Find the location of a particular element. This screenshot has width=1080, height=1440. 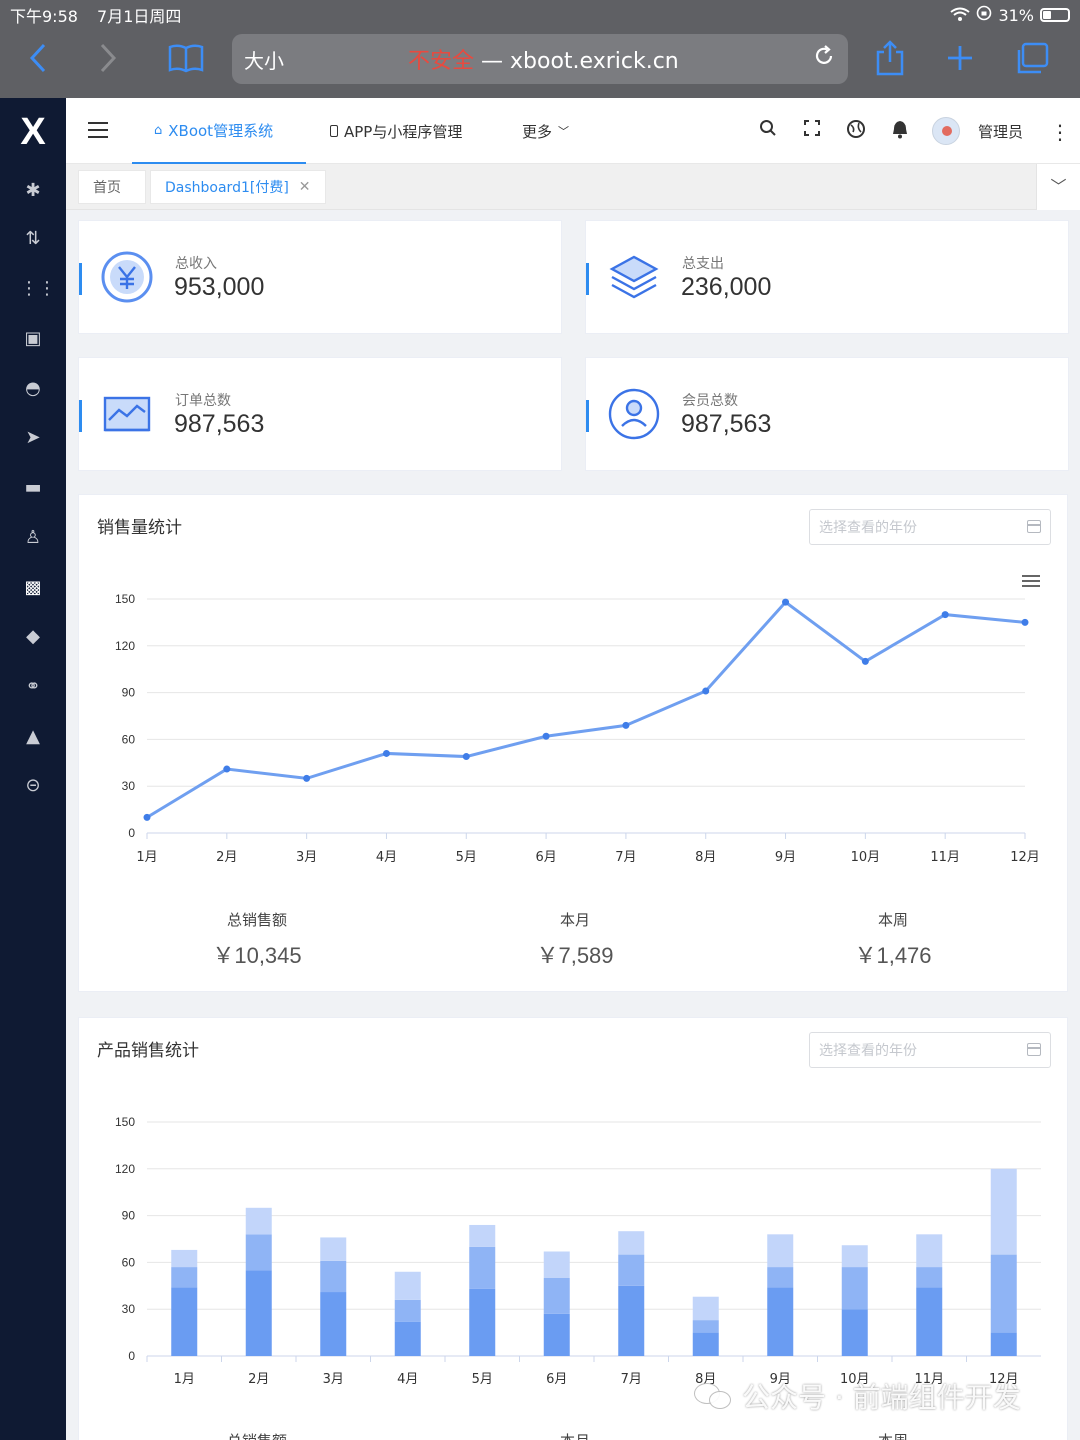

link-icon: ⚭ is located at coordinates (33, 686).